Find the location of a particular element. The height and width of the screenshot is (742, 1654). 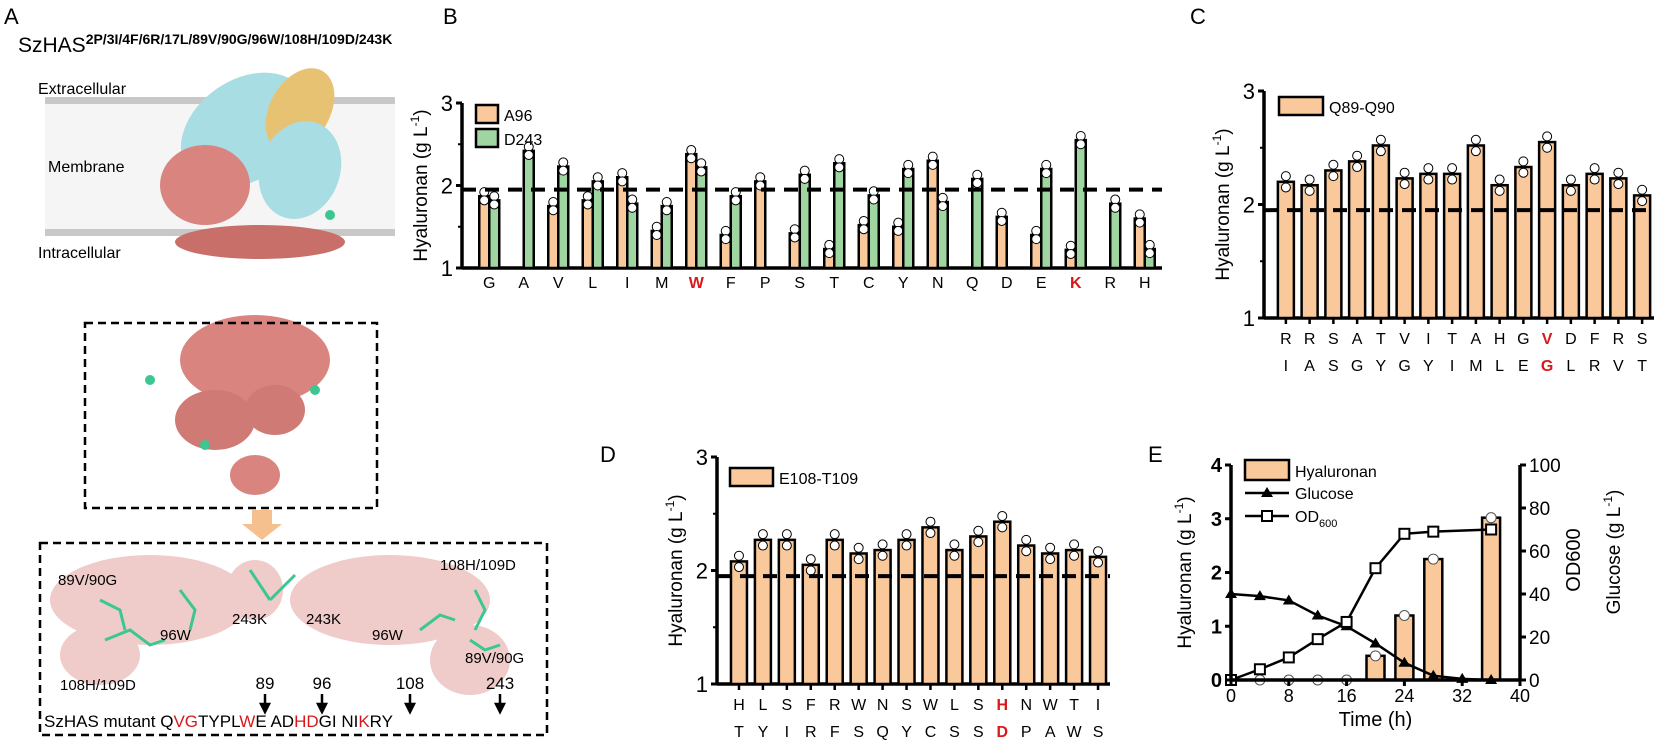

residue-label: 243K is located at coordinates (249, 619).